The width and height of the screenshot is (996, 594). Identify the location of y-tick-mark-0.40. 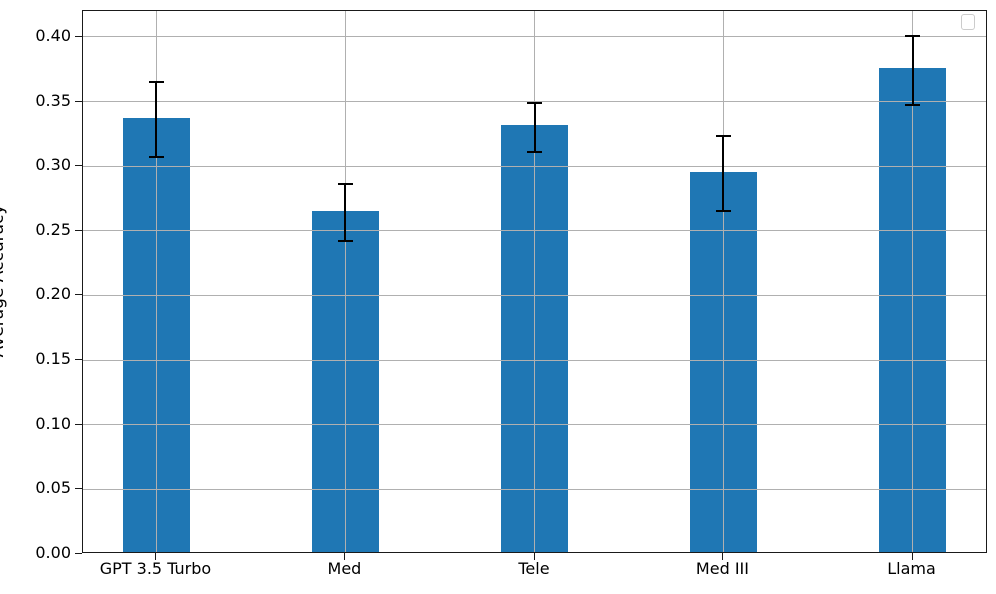
(78, 36).